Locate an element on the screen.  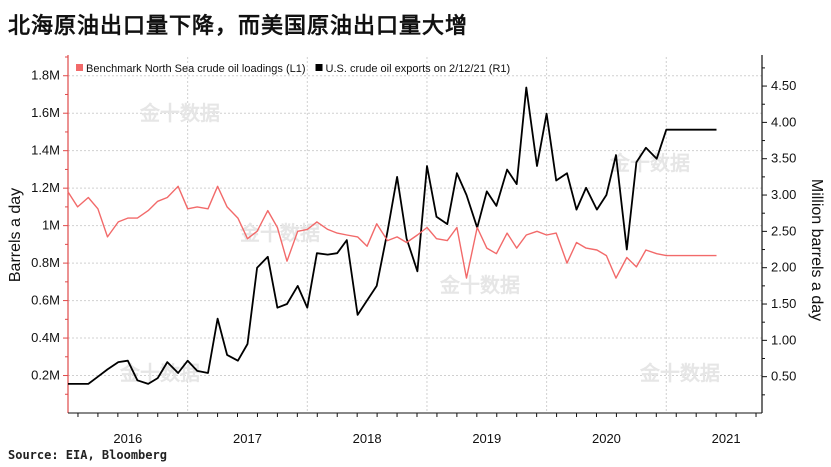
left-tick-label: 0.8M is located at coordinates (45, 262).